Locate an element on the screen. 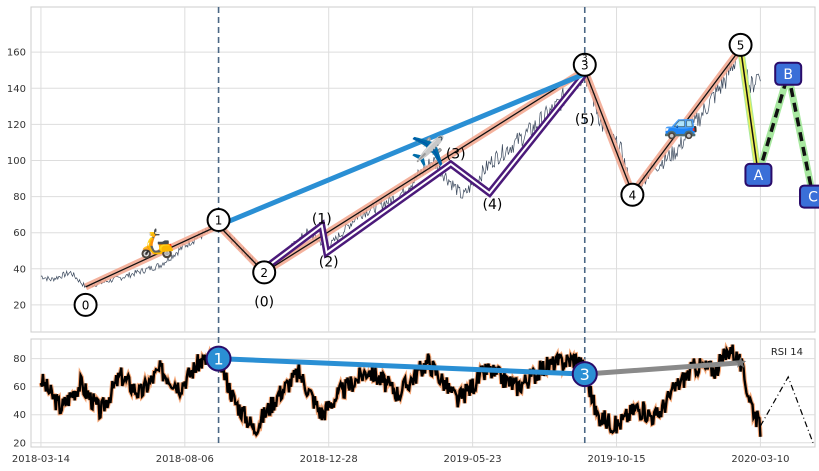 The height and width of the screenshot is (471, 819). wave-0-marker is located at coordinates (85, 304).